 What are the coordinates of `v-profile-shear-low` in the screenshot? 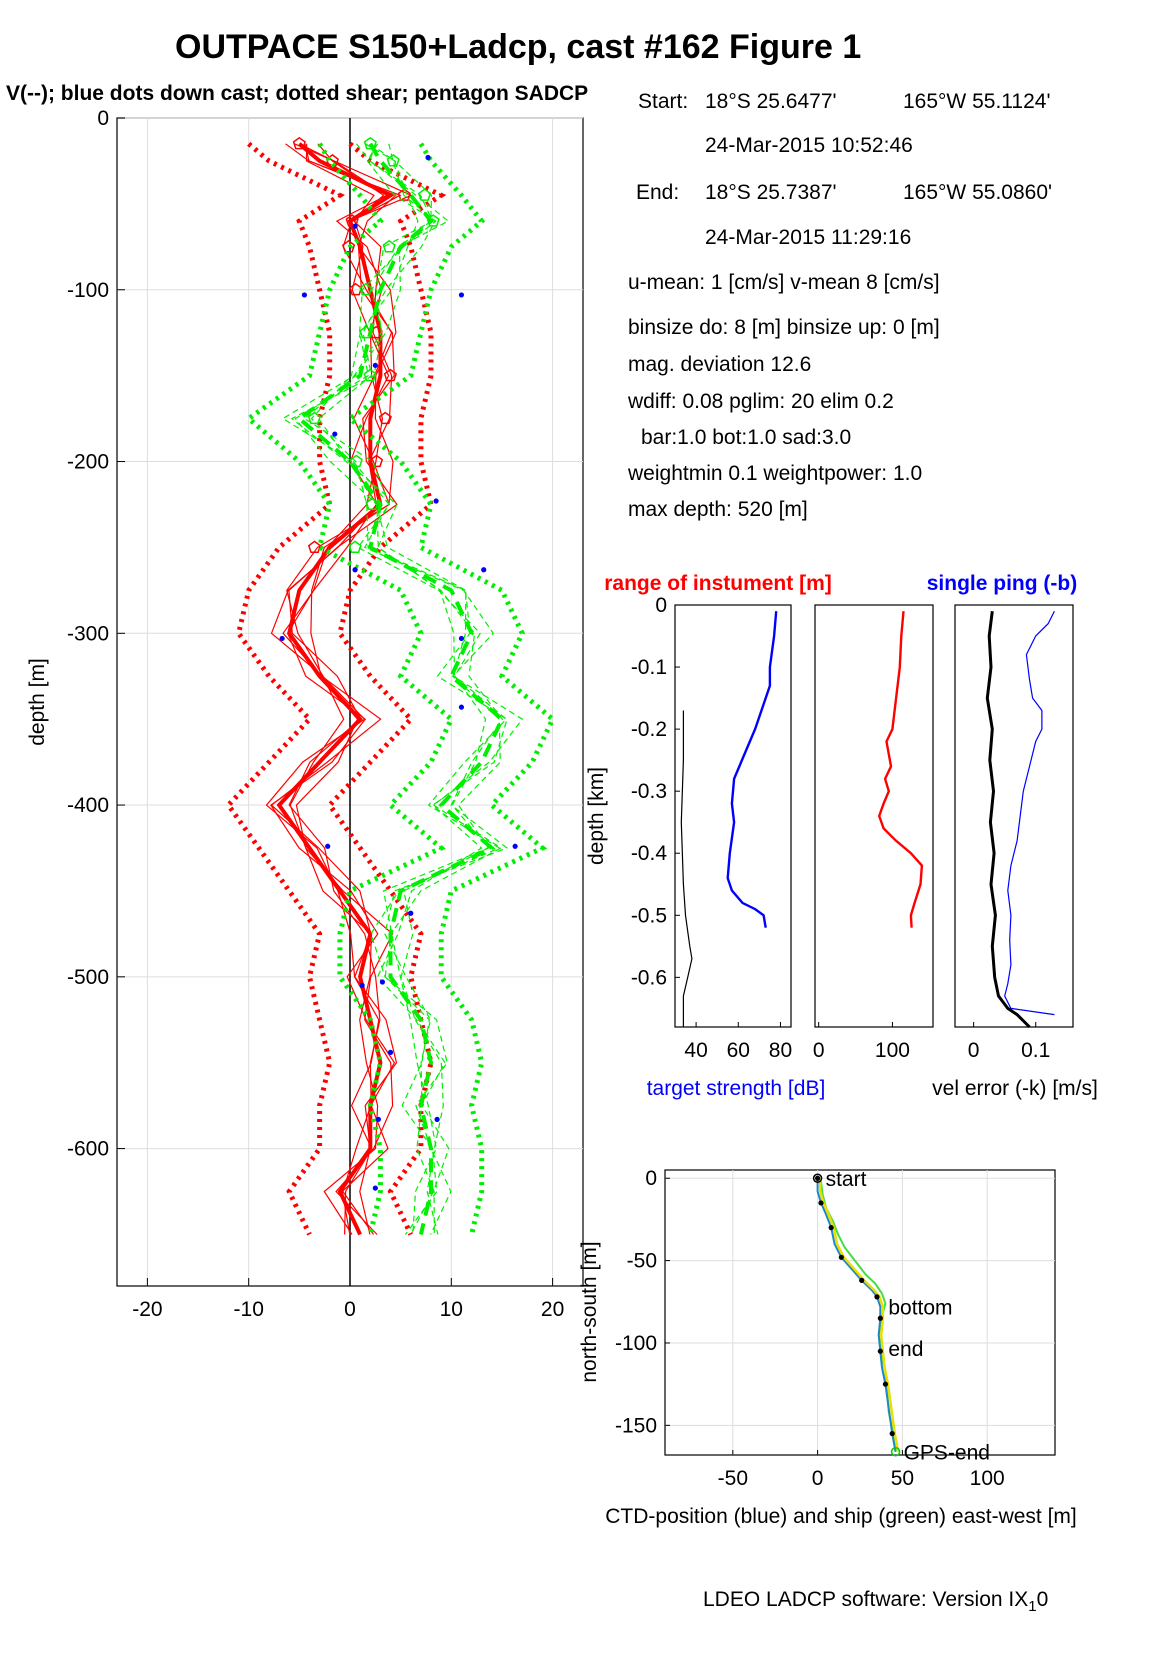 It's located at (349, 689).